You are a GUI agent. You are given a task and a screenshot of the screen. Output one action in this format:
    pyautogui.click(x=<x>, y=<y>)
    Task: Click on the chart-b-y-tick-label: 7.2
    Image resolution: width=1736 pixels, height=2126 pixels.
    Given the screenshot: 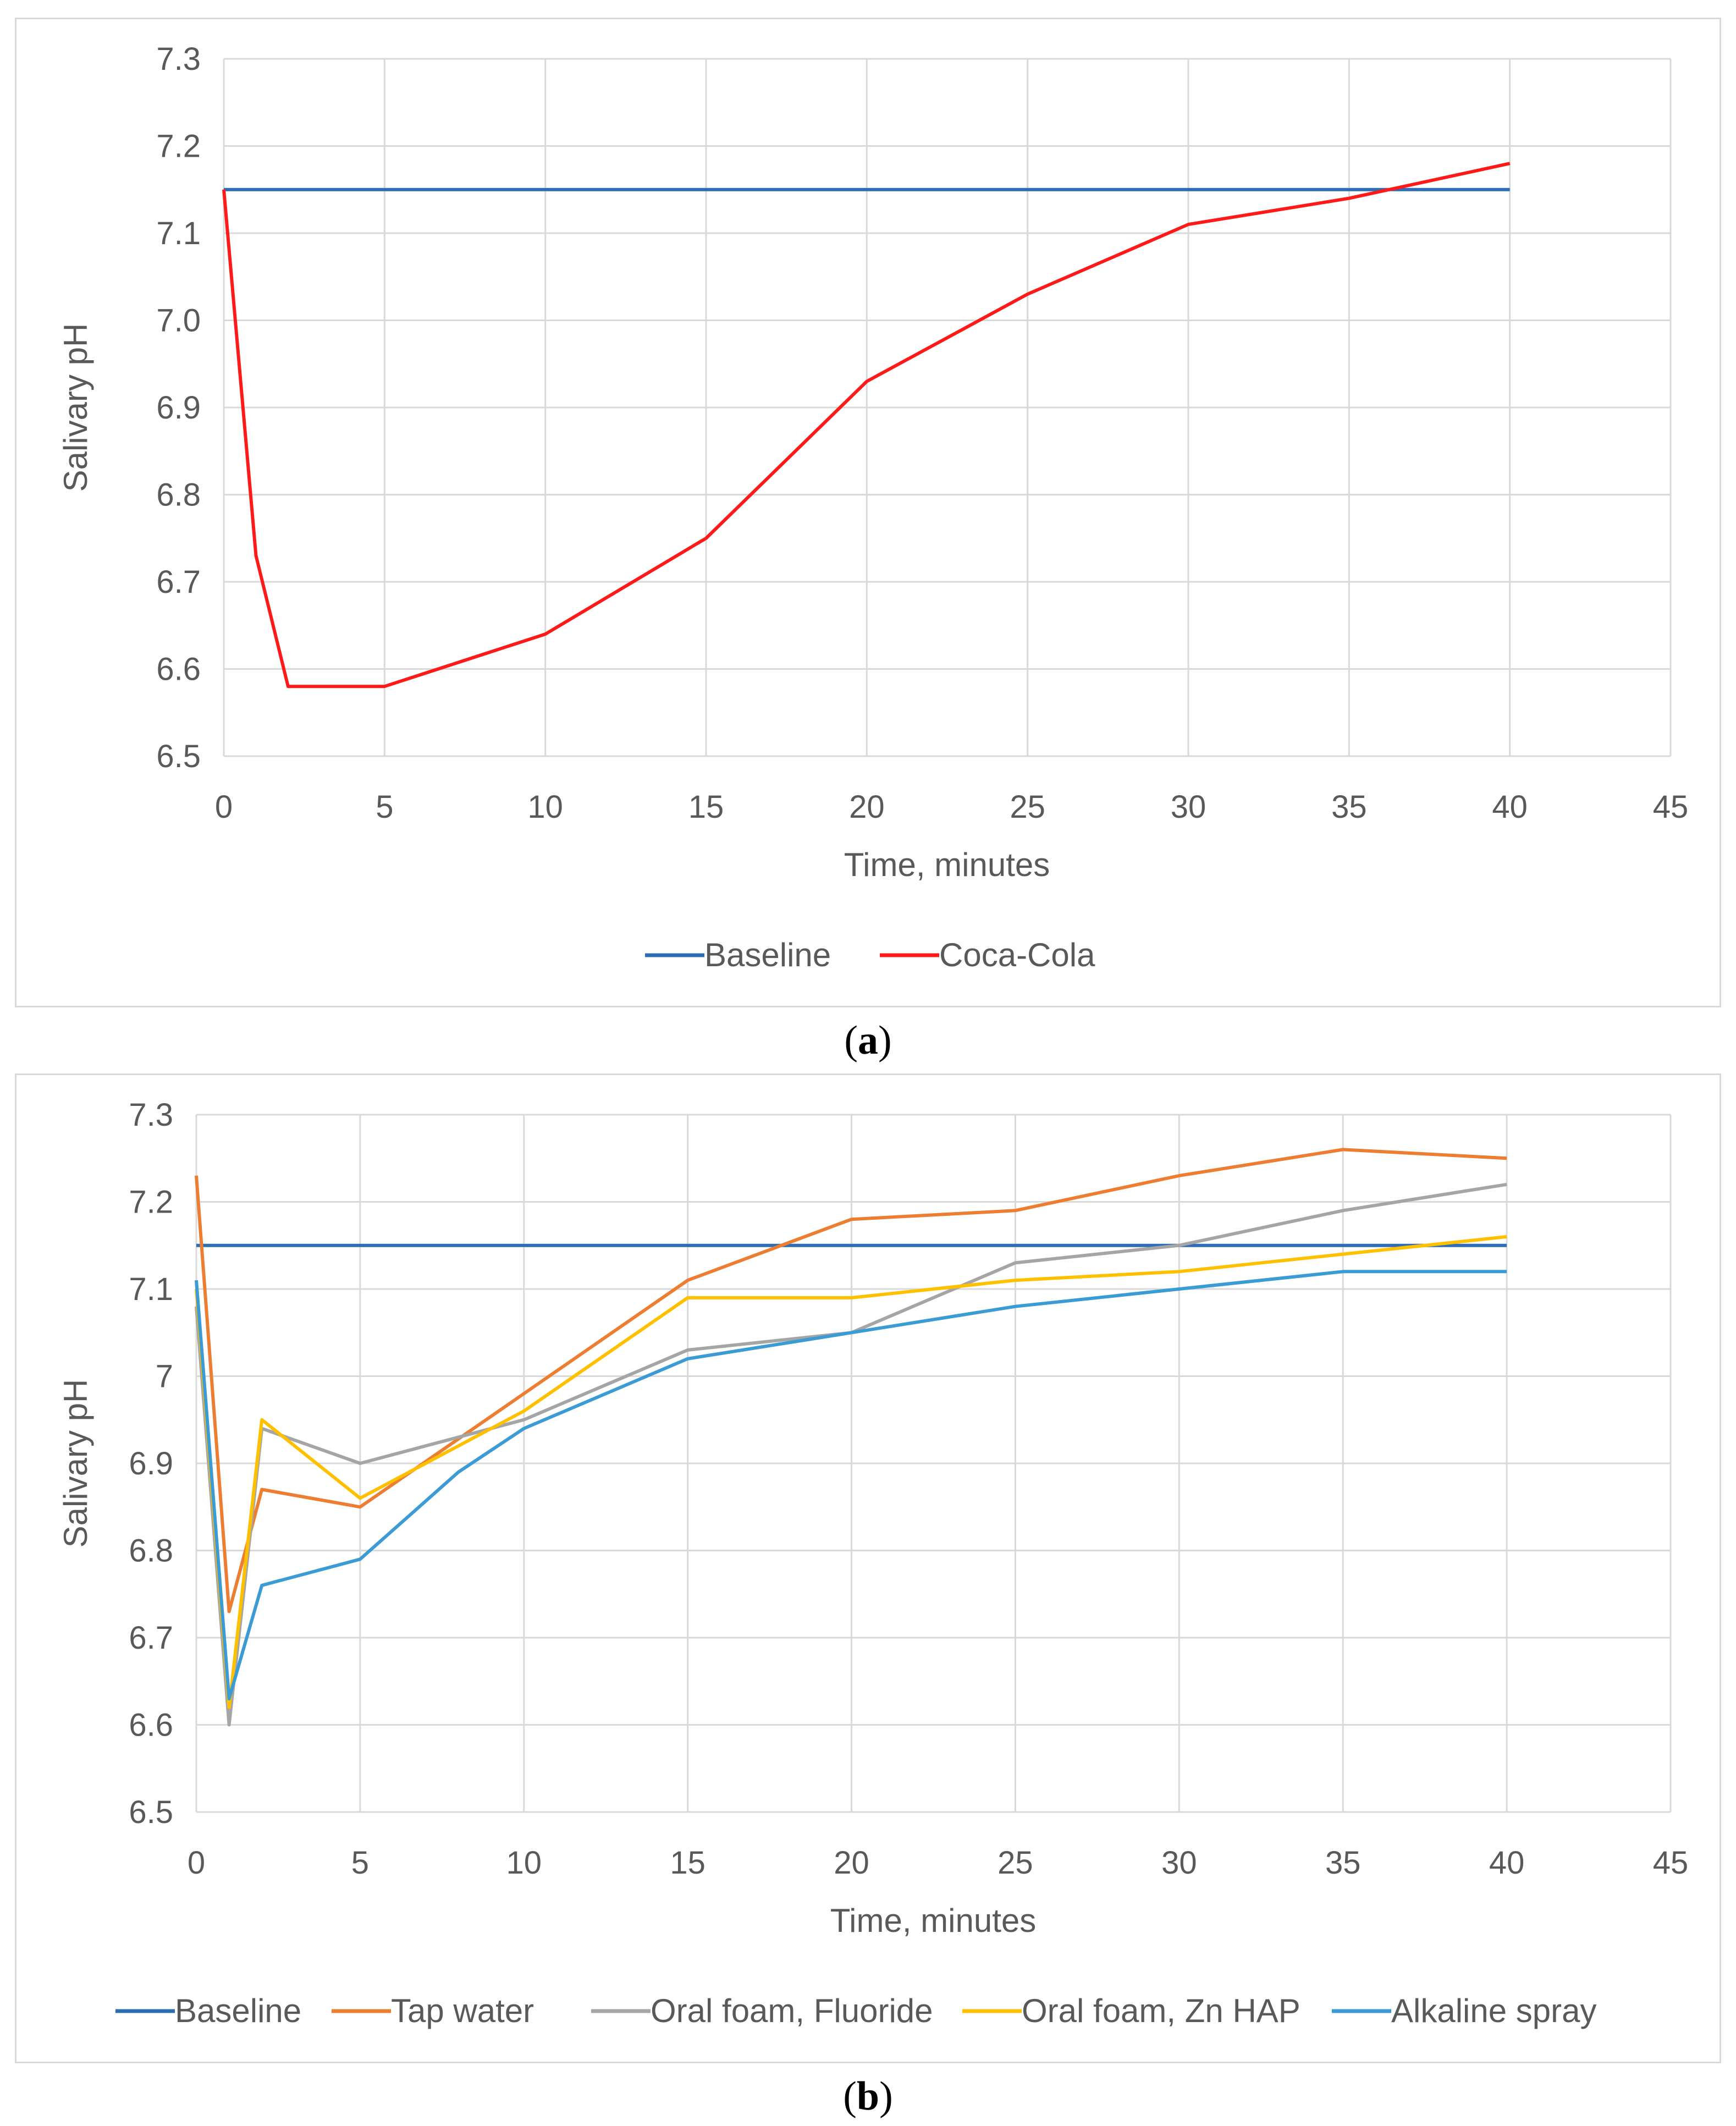 What is the action you would take?
    pyautogui.click(x=151, y=1202)
    